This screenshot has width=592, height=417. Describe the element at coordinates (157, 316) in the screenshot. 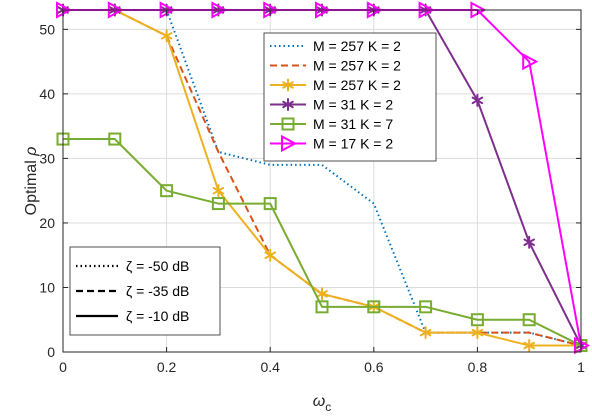

I see `style-legend-label: ζ = -10 dB` at that location.